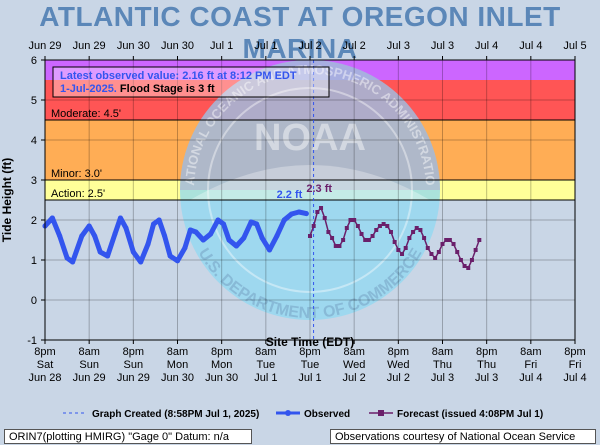 The height and width of the screenshot is (445, 600). Describe the element at coordinates (137, 89) in the screenshot. I see `flood-stage-text: 1-Jul-2025. Flood Stage is 3 ft` at that location.